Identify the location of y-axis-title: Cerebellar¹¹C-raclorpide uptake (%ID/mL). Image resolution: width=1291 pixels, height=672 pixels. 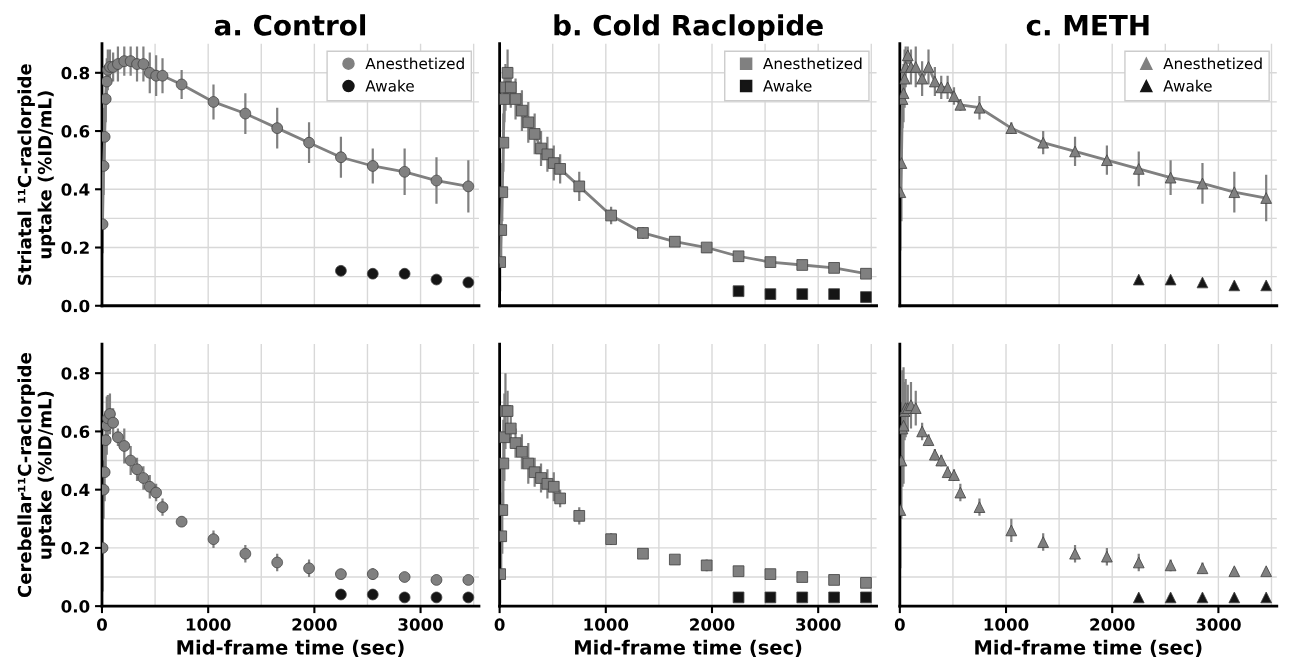
(36, 475).